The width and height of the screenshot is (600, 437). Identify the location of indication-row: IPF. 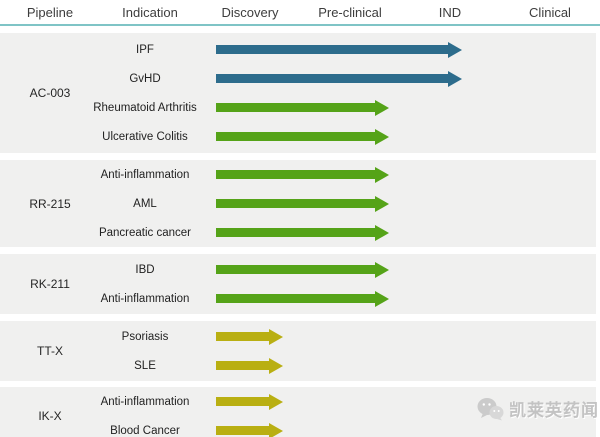
(298, 49).